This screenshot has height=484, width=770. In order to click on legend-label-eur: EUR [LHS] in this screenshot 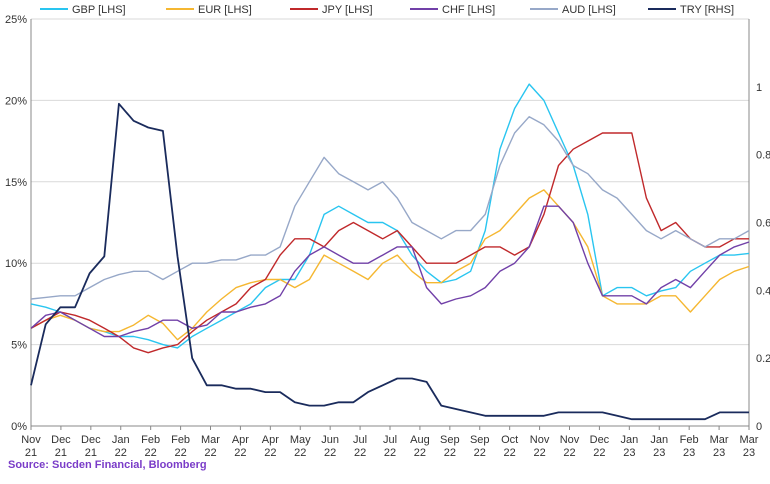, I will do `click(225, 10)`.